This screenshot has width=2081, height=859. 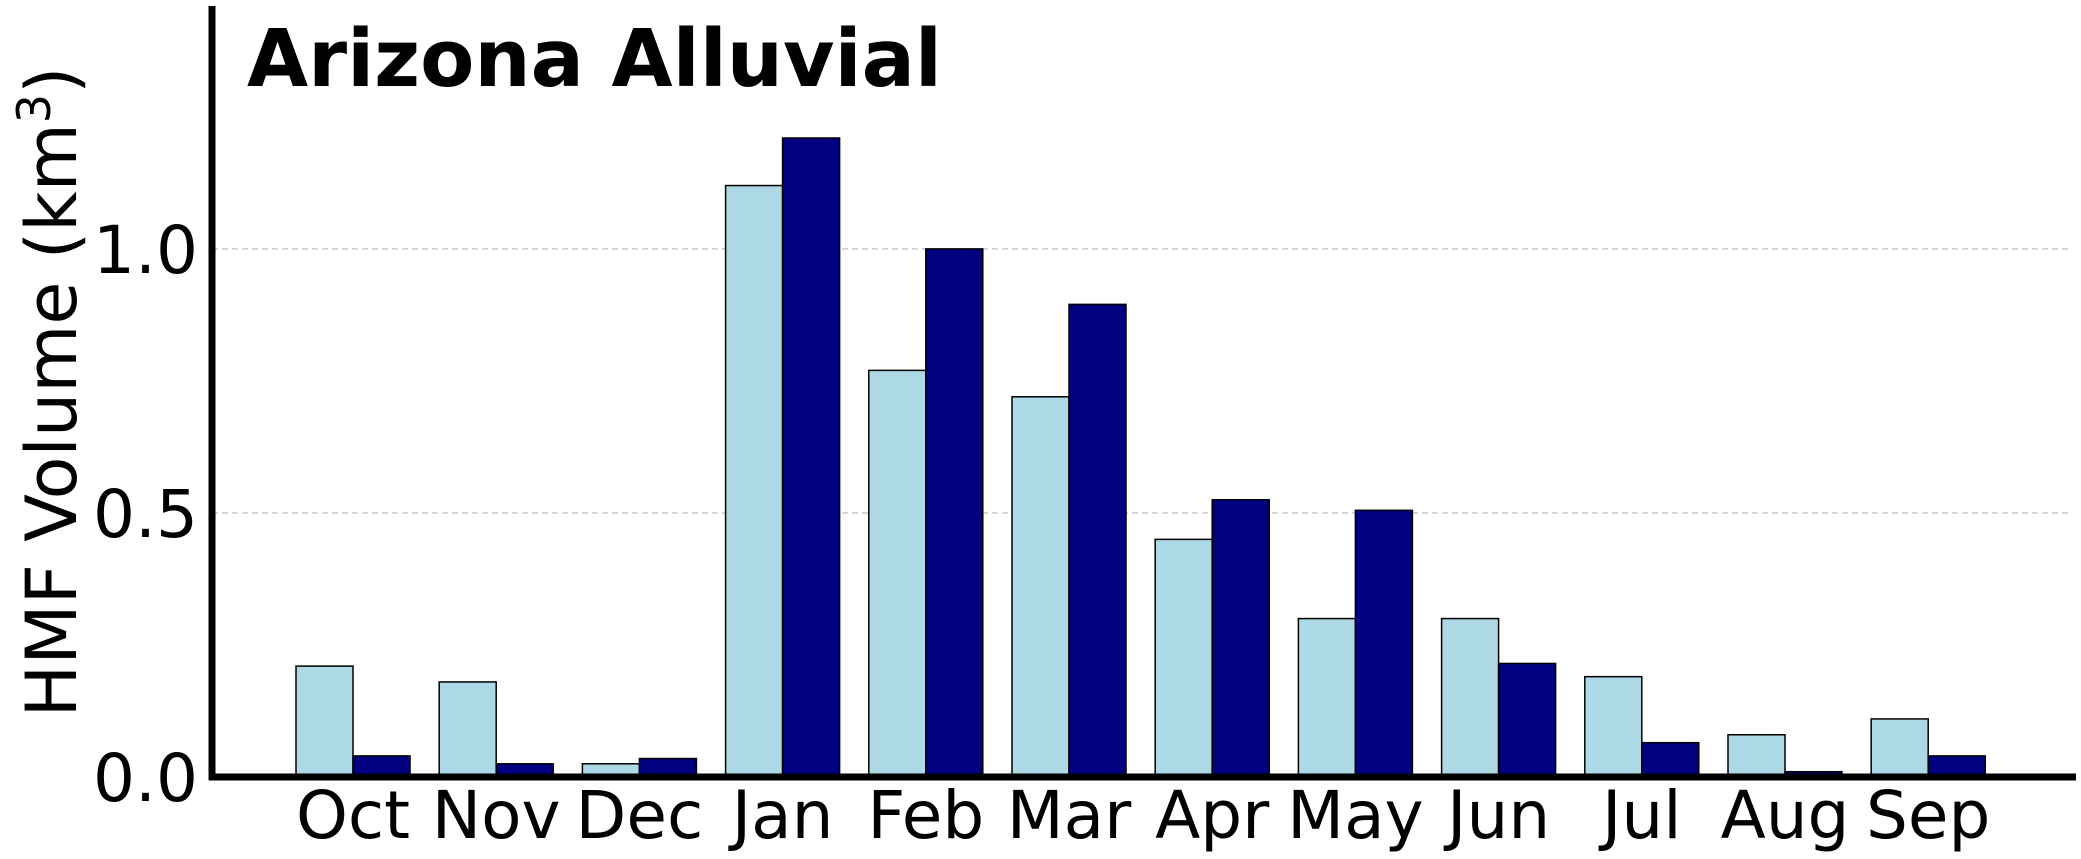 I want to click on y-tick-label: 0.0, so click(x=145, y=778).